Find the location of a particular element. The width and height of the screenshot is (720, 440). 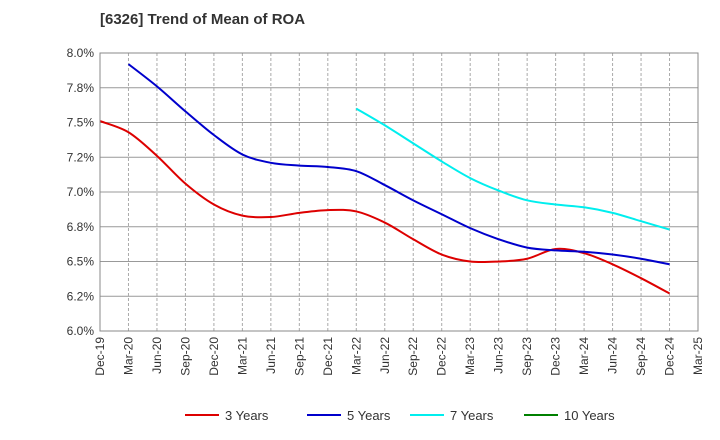

y-tick-label: 7.0% is located at coordinates (81, 192).